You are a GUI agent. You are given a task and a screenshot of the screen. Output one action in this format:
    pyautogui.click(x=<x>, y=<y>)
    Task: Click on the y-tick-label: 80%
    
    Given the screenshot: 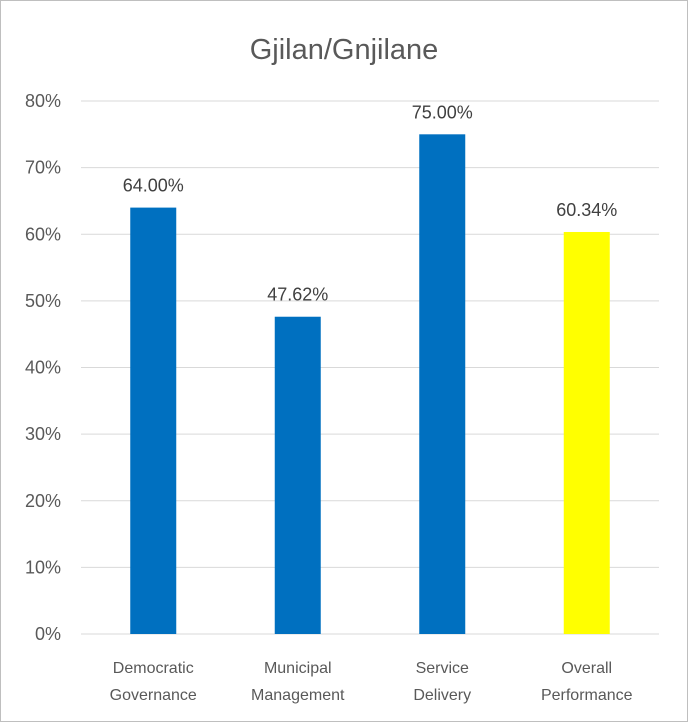 What is the action you would take?
    pyautogui.click(x=43, y=101)
    